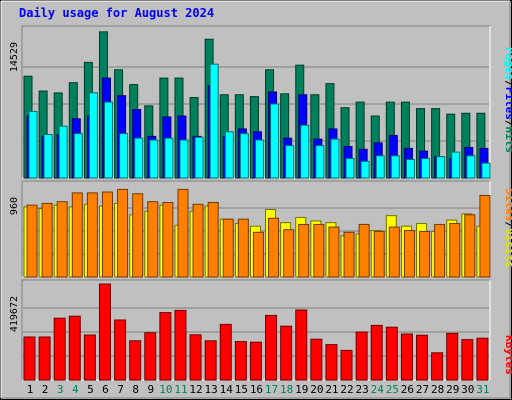 The image size is (512, 400). I want to click on chart-title: Daily usage for August 2024, so click(116, 13).